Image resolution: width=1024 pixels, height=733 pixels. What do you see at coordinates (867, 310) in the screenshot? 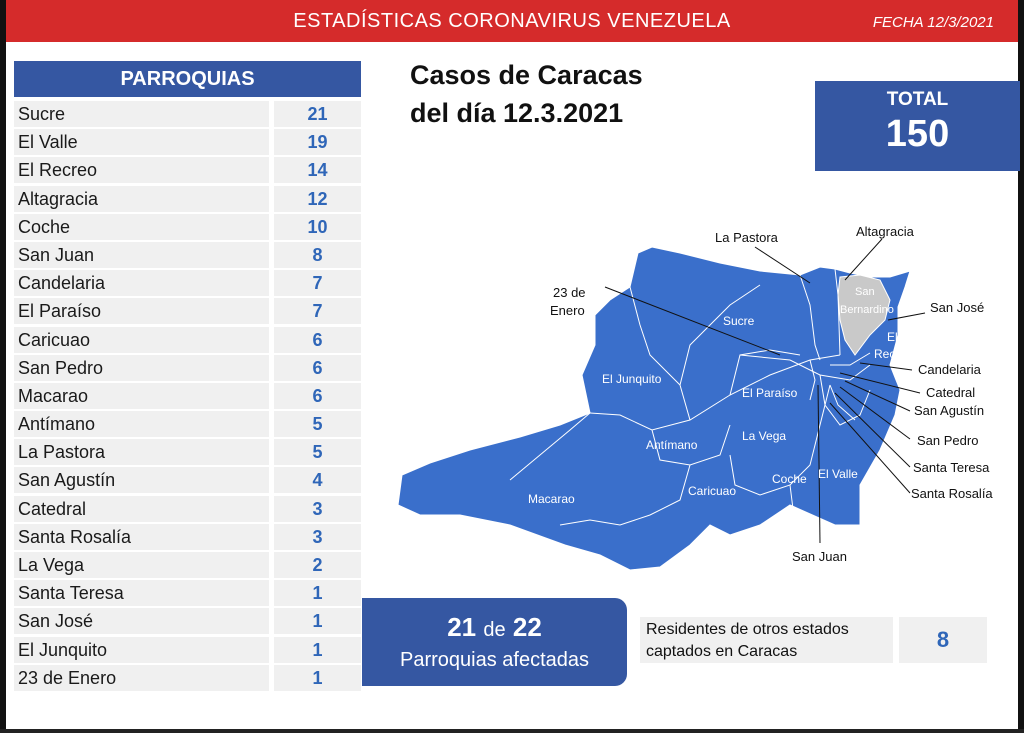
I see `map-label-san-bernardino-2: Bernardino` at bounding box center [867, 310].